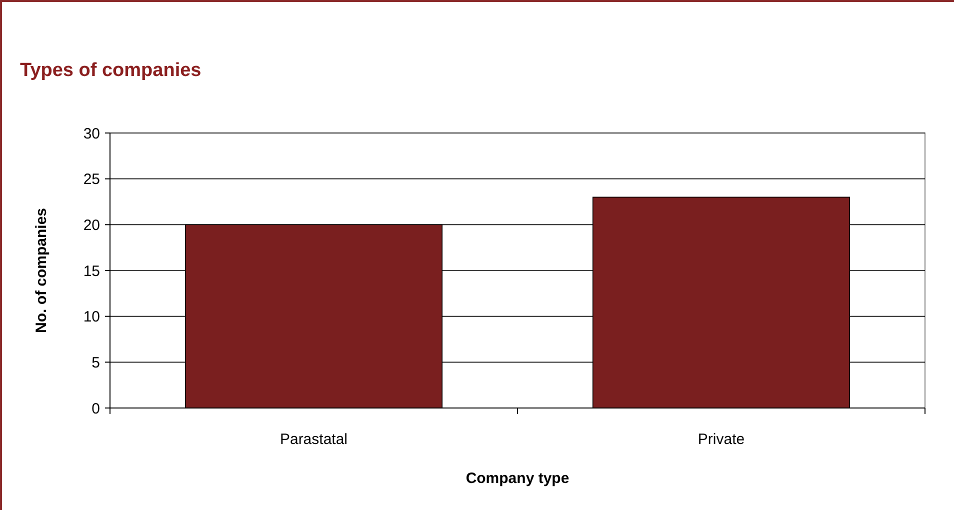 The width and height of the screenshot is (954, 510). I want to click on y-tick-label: 30, so click(91, 133).